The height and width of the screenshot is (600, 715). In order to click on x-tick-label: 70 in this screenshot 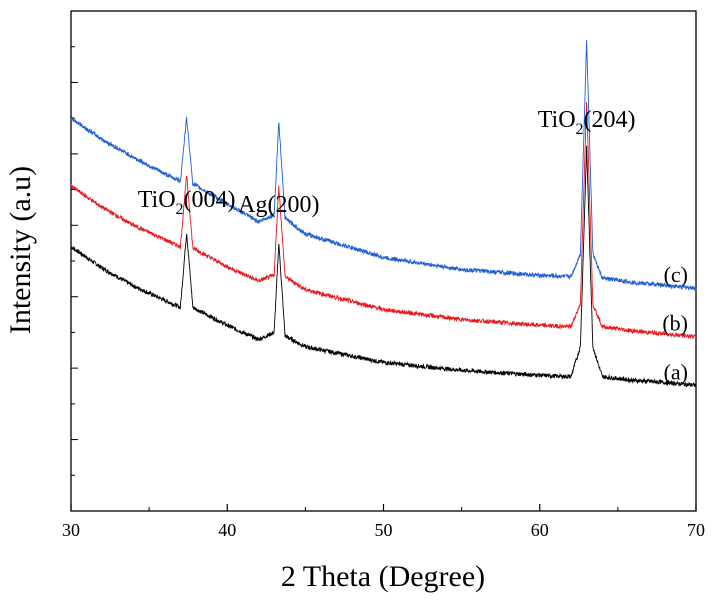, I will do `click(696, 530)`.